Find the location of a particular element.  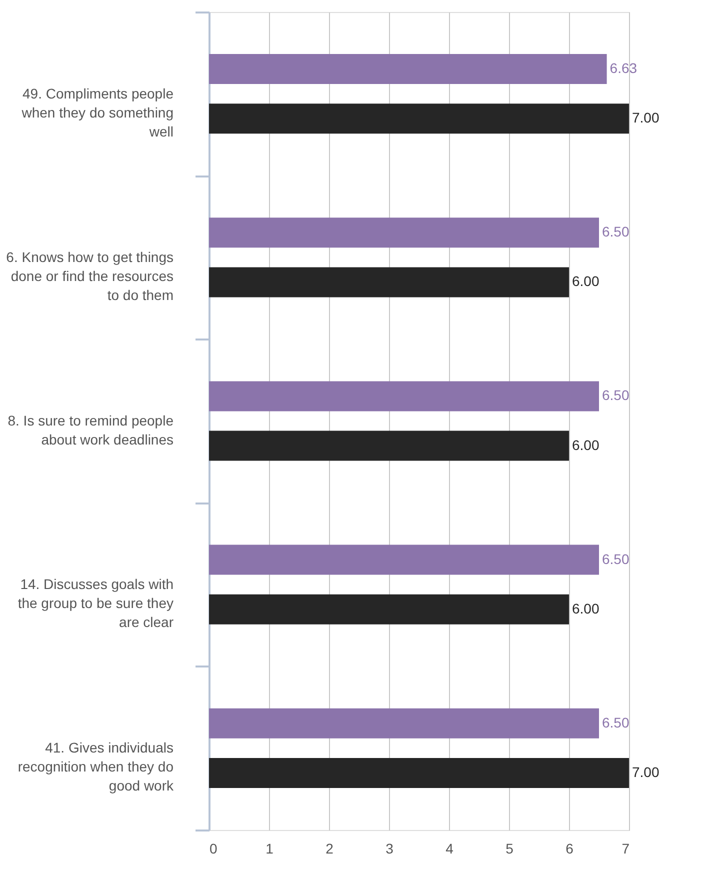

x-tick-label: 7 is located at coordinates (626, 848).